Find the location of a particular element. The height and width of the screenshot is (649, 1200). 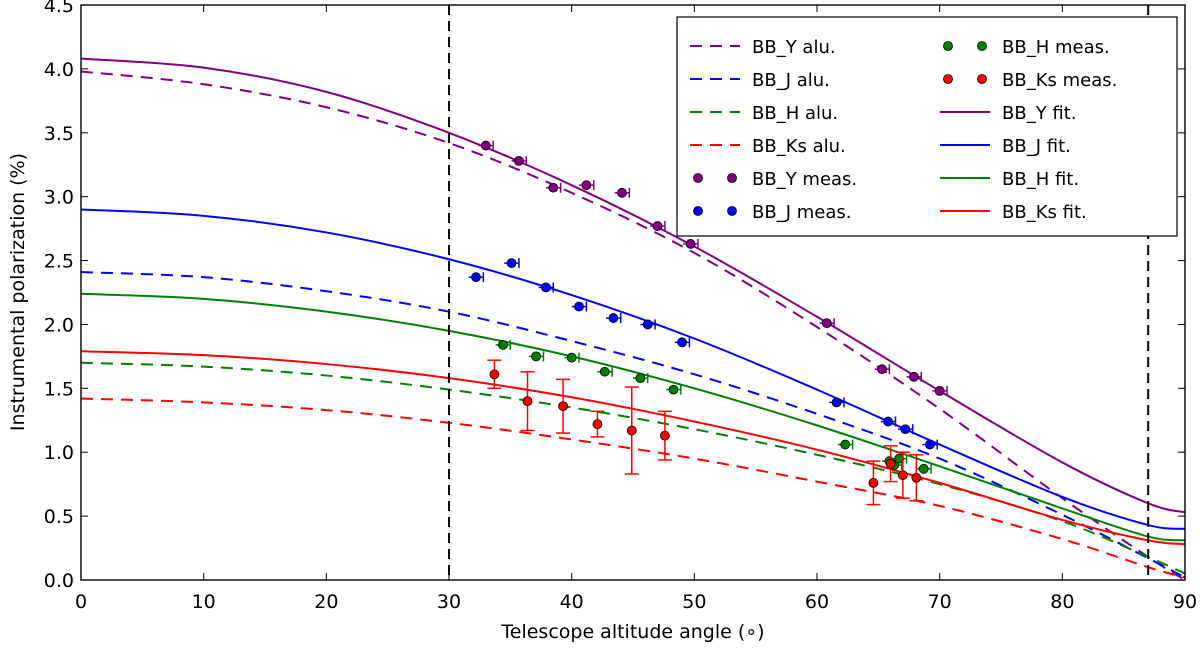

legend-label: BB_Y alu. is located at coordinates (794, 47).